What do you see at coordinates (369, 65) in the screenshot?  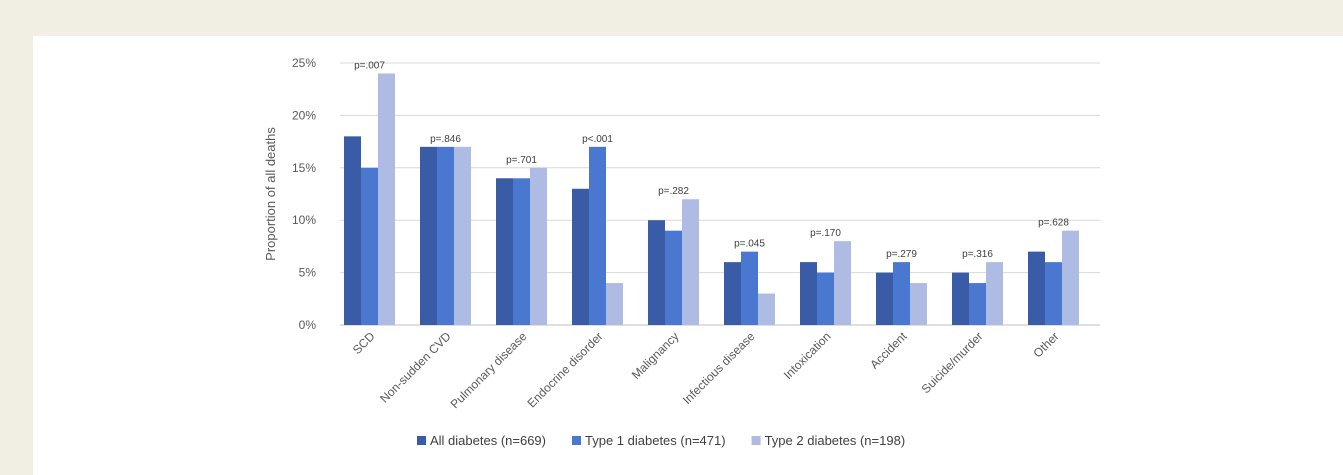 I see `p-value-label: p=.007` at bounding box center [369, 65].